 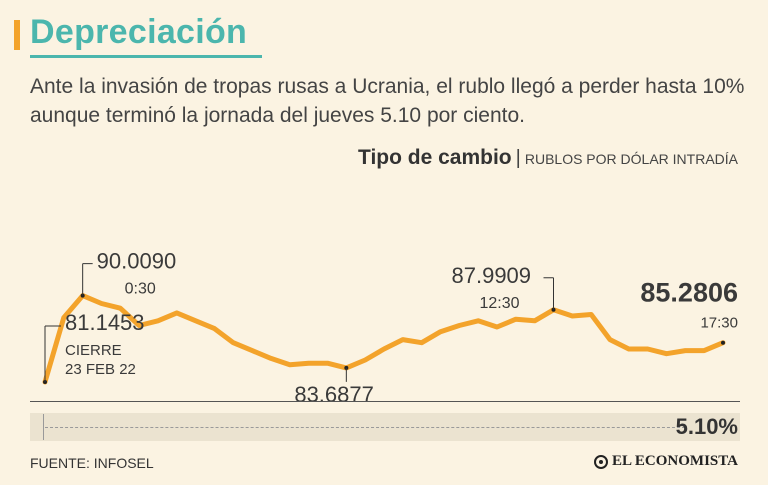 I want to click on annotation-date: 23 FEB 22, so click(x=100, y=369).